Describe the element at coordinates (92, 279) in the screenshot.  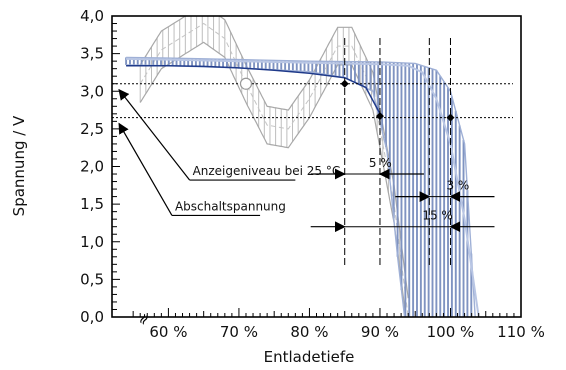
I see `y-tick-label: 0,5` at that location.